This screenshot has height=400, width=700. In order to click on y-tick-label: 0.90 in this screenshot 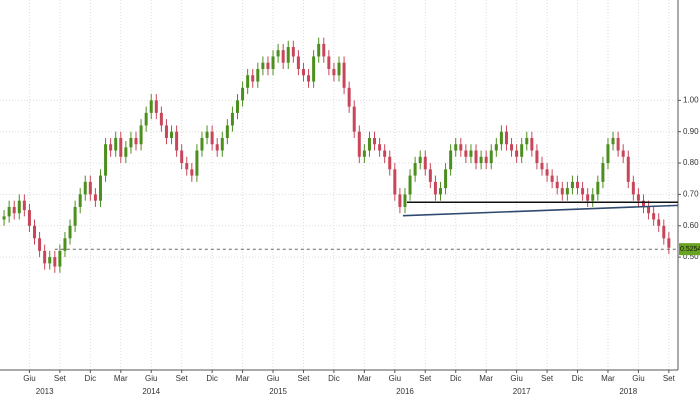, I will do `click(691, 131)`.